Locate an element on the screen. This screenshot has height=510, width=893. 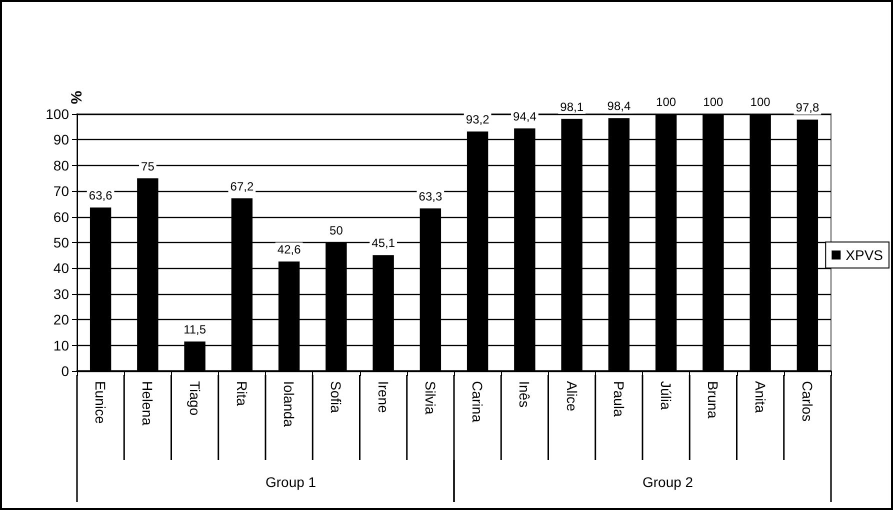
data-label: 98,1 is located at coordinates (572, 107).